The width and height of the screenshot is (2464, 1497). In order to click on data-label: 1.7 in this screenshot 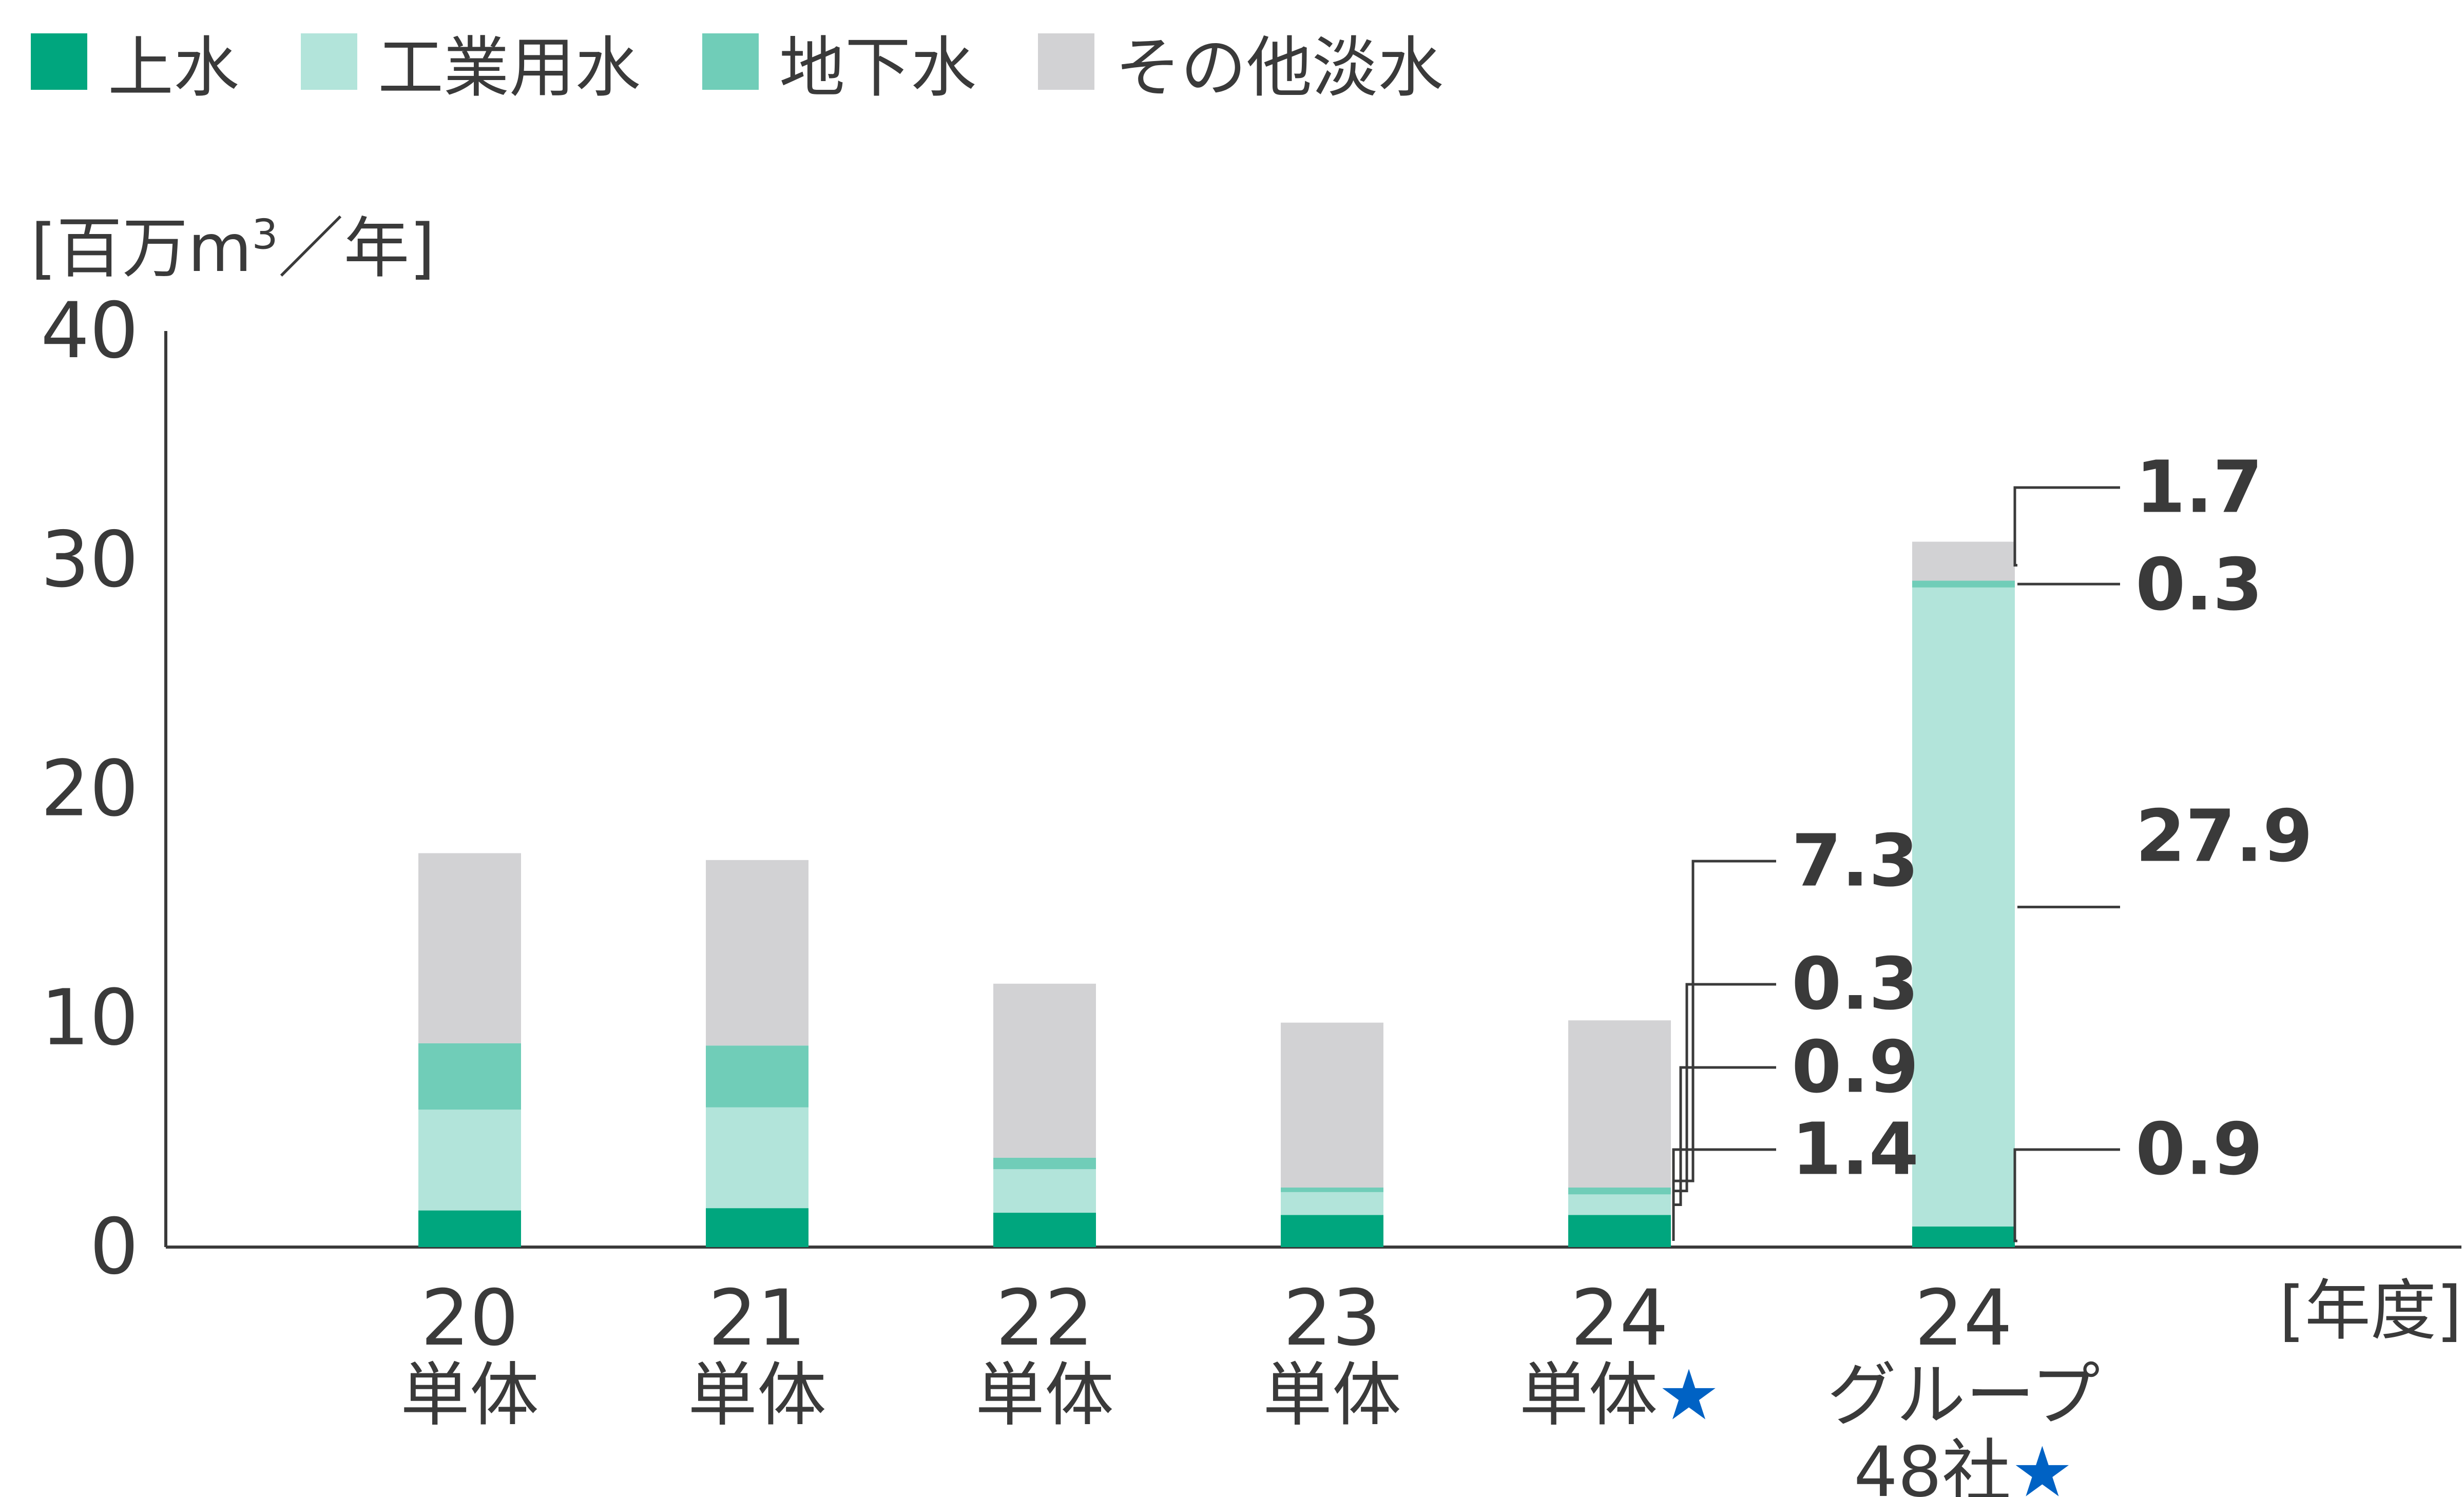, I will do `click(2199, 488)`.